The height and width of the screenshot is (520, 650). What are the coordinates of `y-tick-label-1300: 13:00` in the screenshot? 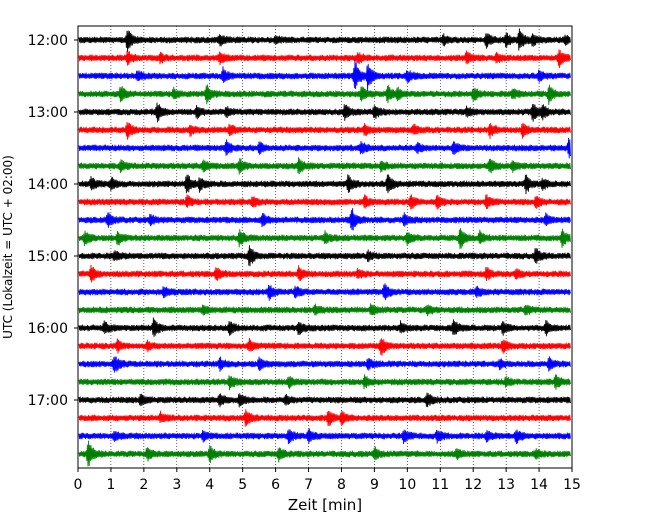 It's located at (48, 113).